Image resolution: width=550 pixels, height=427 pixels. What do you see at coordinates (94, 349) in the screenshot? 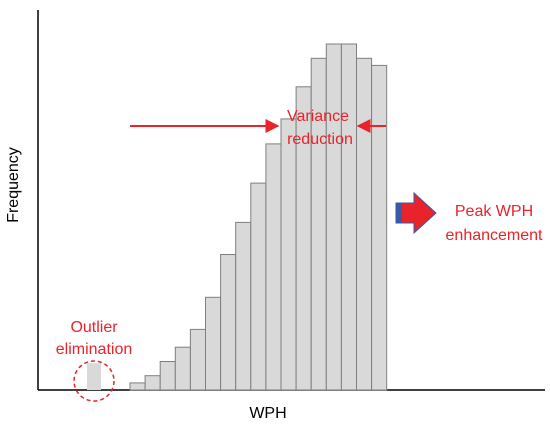
I see `outlier-label-line2: elimination` at bounding box center [94, 349].